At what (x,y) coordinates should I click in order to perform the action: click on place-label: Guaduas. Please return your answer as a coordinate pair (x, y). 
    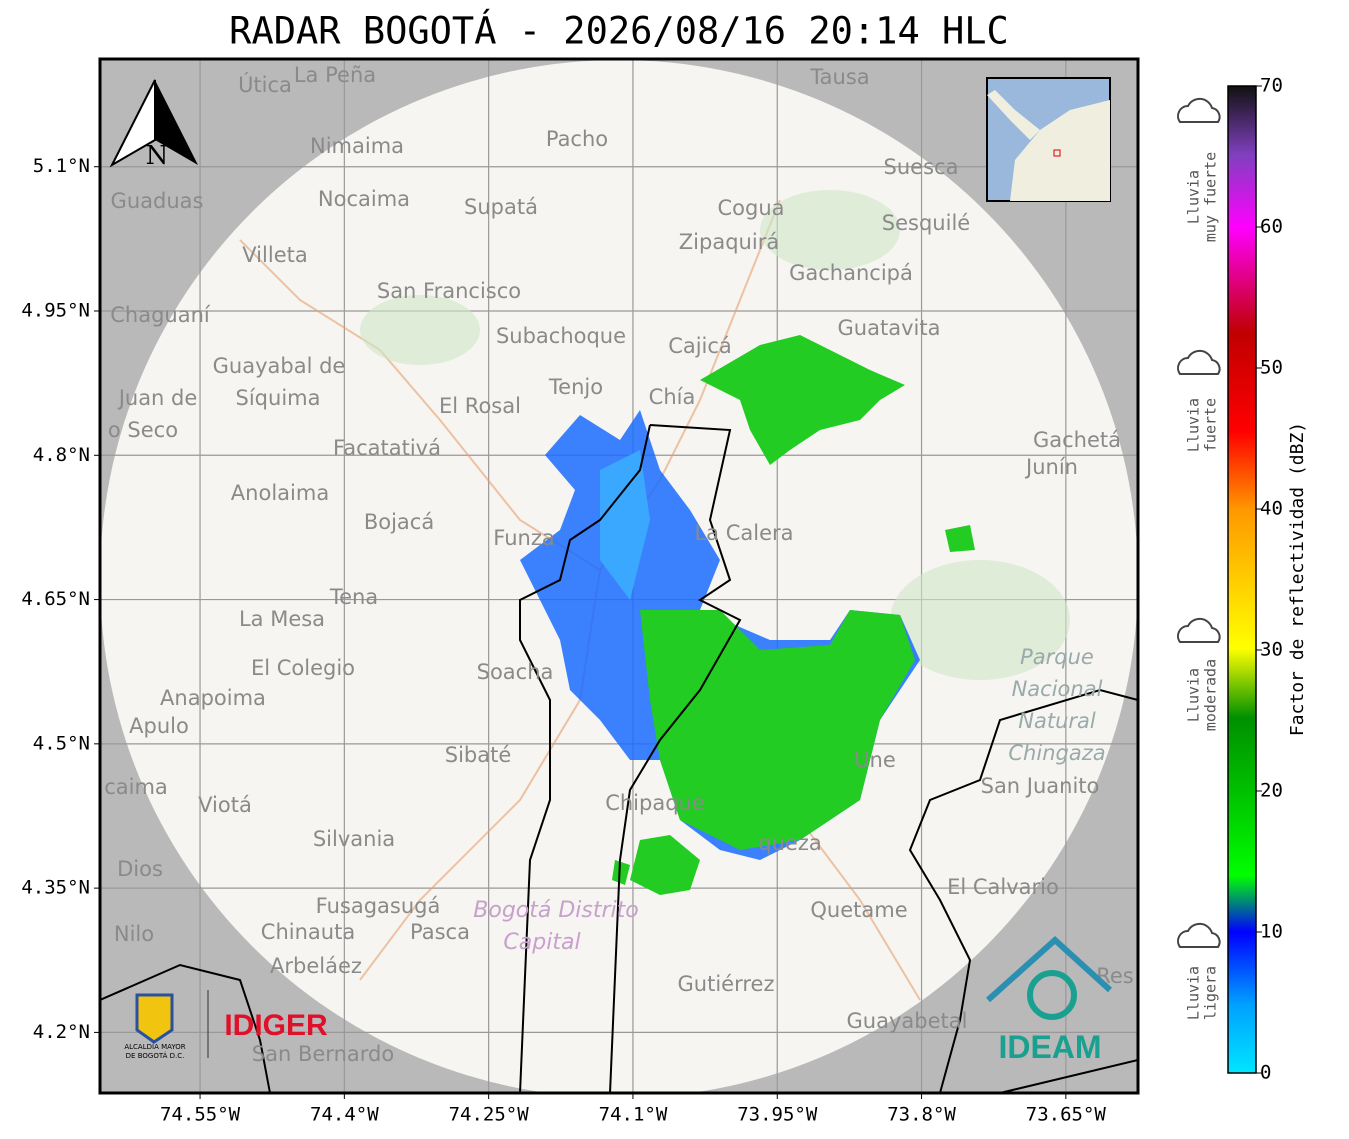
    Looking at the image, I should click on (157, 201).